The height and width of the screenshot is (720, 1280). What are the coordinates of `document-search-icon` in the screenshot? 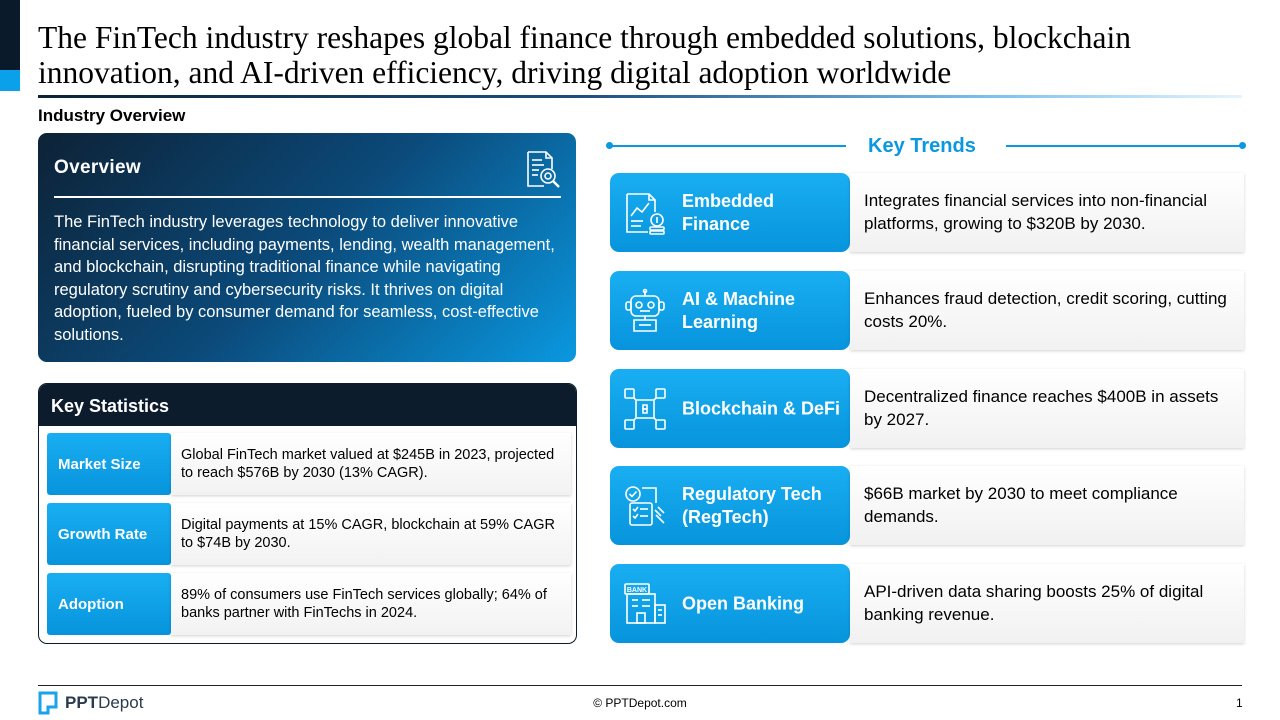 It's located at (543, 169).